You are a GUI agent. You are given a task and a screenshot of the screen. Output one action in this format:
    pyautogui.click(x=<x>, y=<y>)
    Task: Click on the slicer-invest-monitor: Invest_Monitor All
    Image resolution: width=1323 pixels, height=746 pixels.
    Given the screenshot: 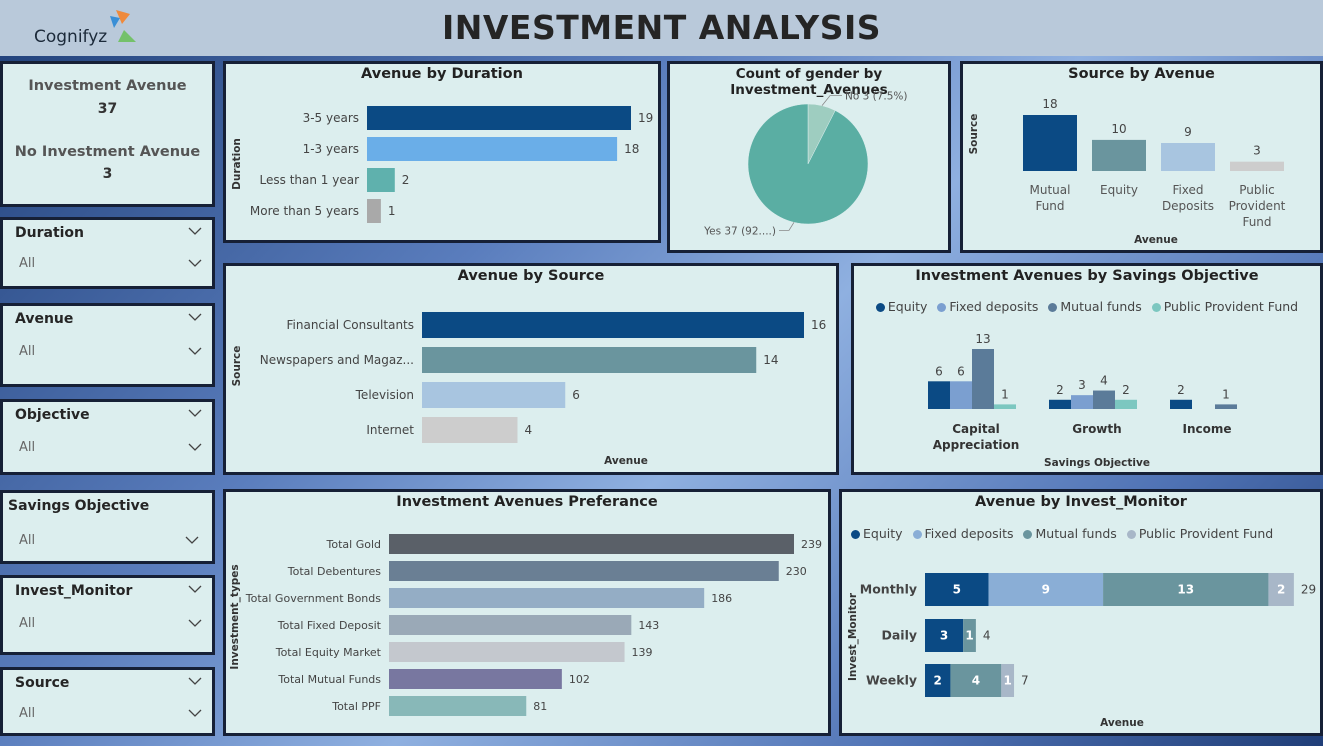 What is the action you would take?
    pyautogui.click(x=107, y=615)
    